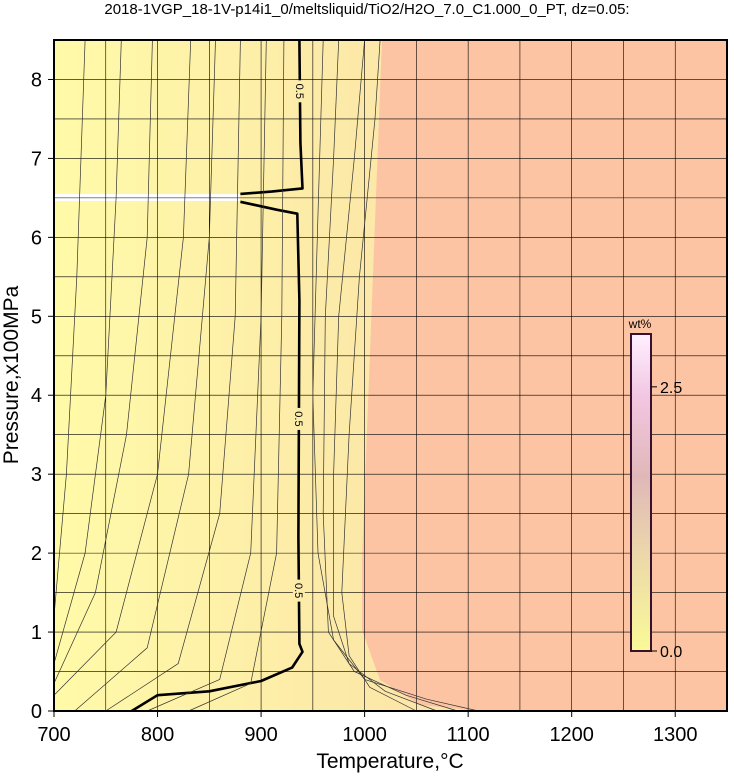 This screenshot has width=734, height=776. Describe the element at coordinates (675, 735) in the screenshot. I see `x-tick-label: 1300` at that location.